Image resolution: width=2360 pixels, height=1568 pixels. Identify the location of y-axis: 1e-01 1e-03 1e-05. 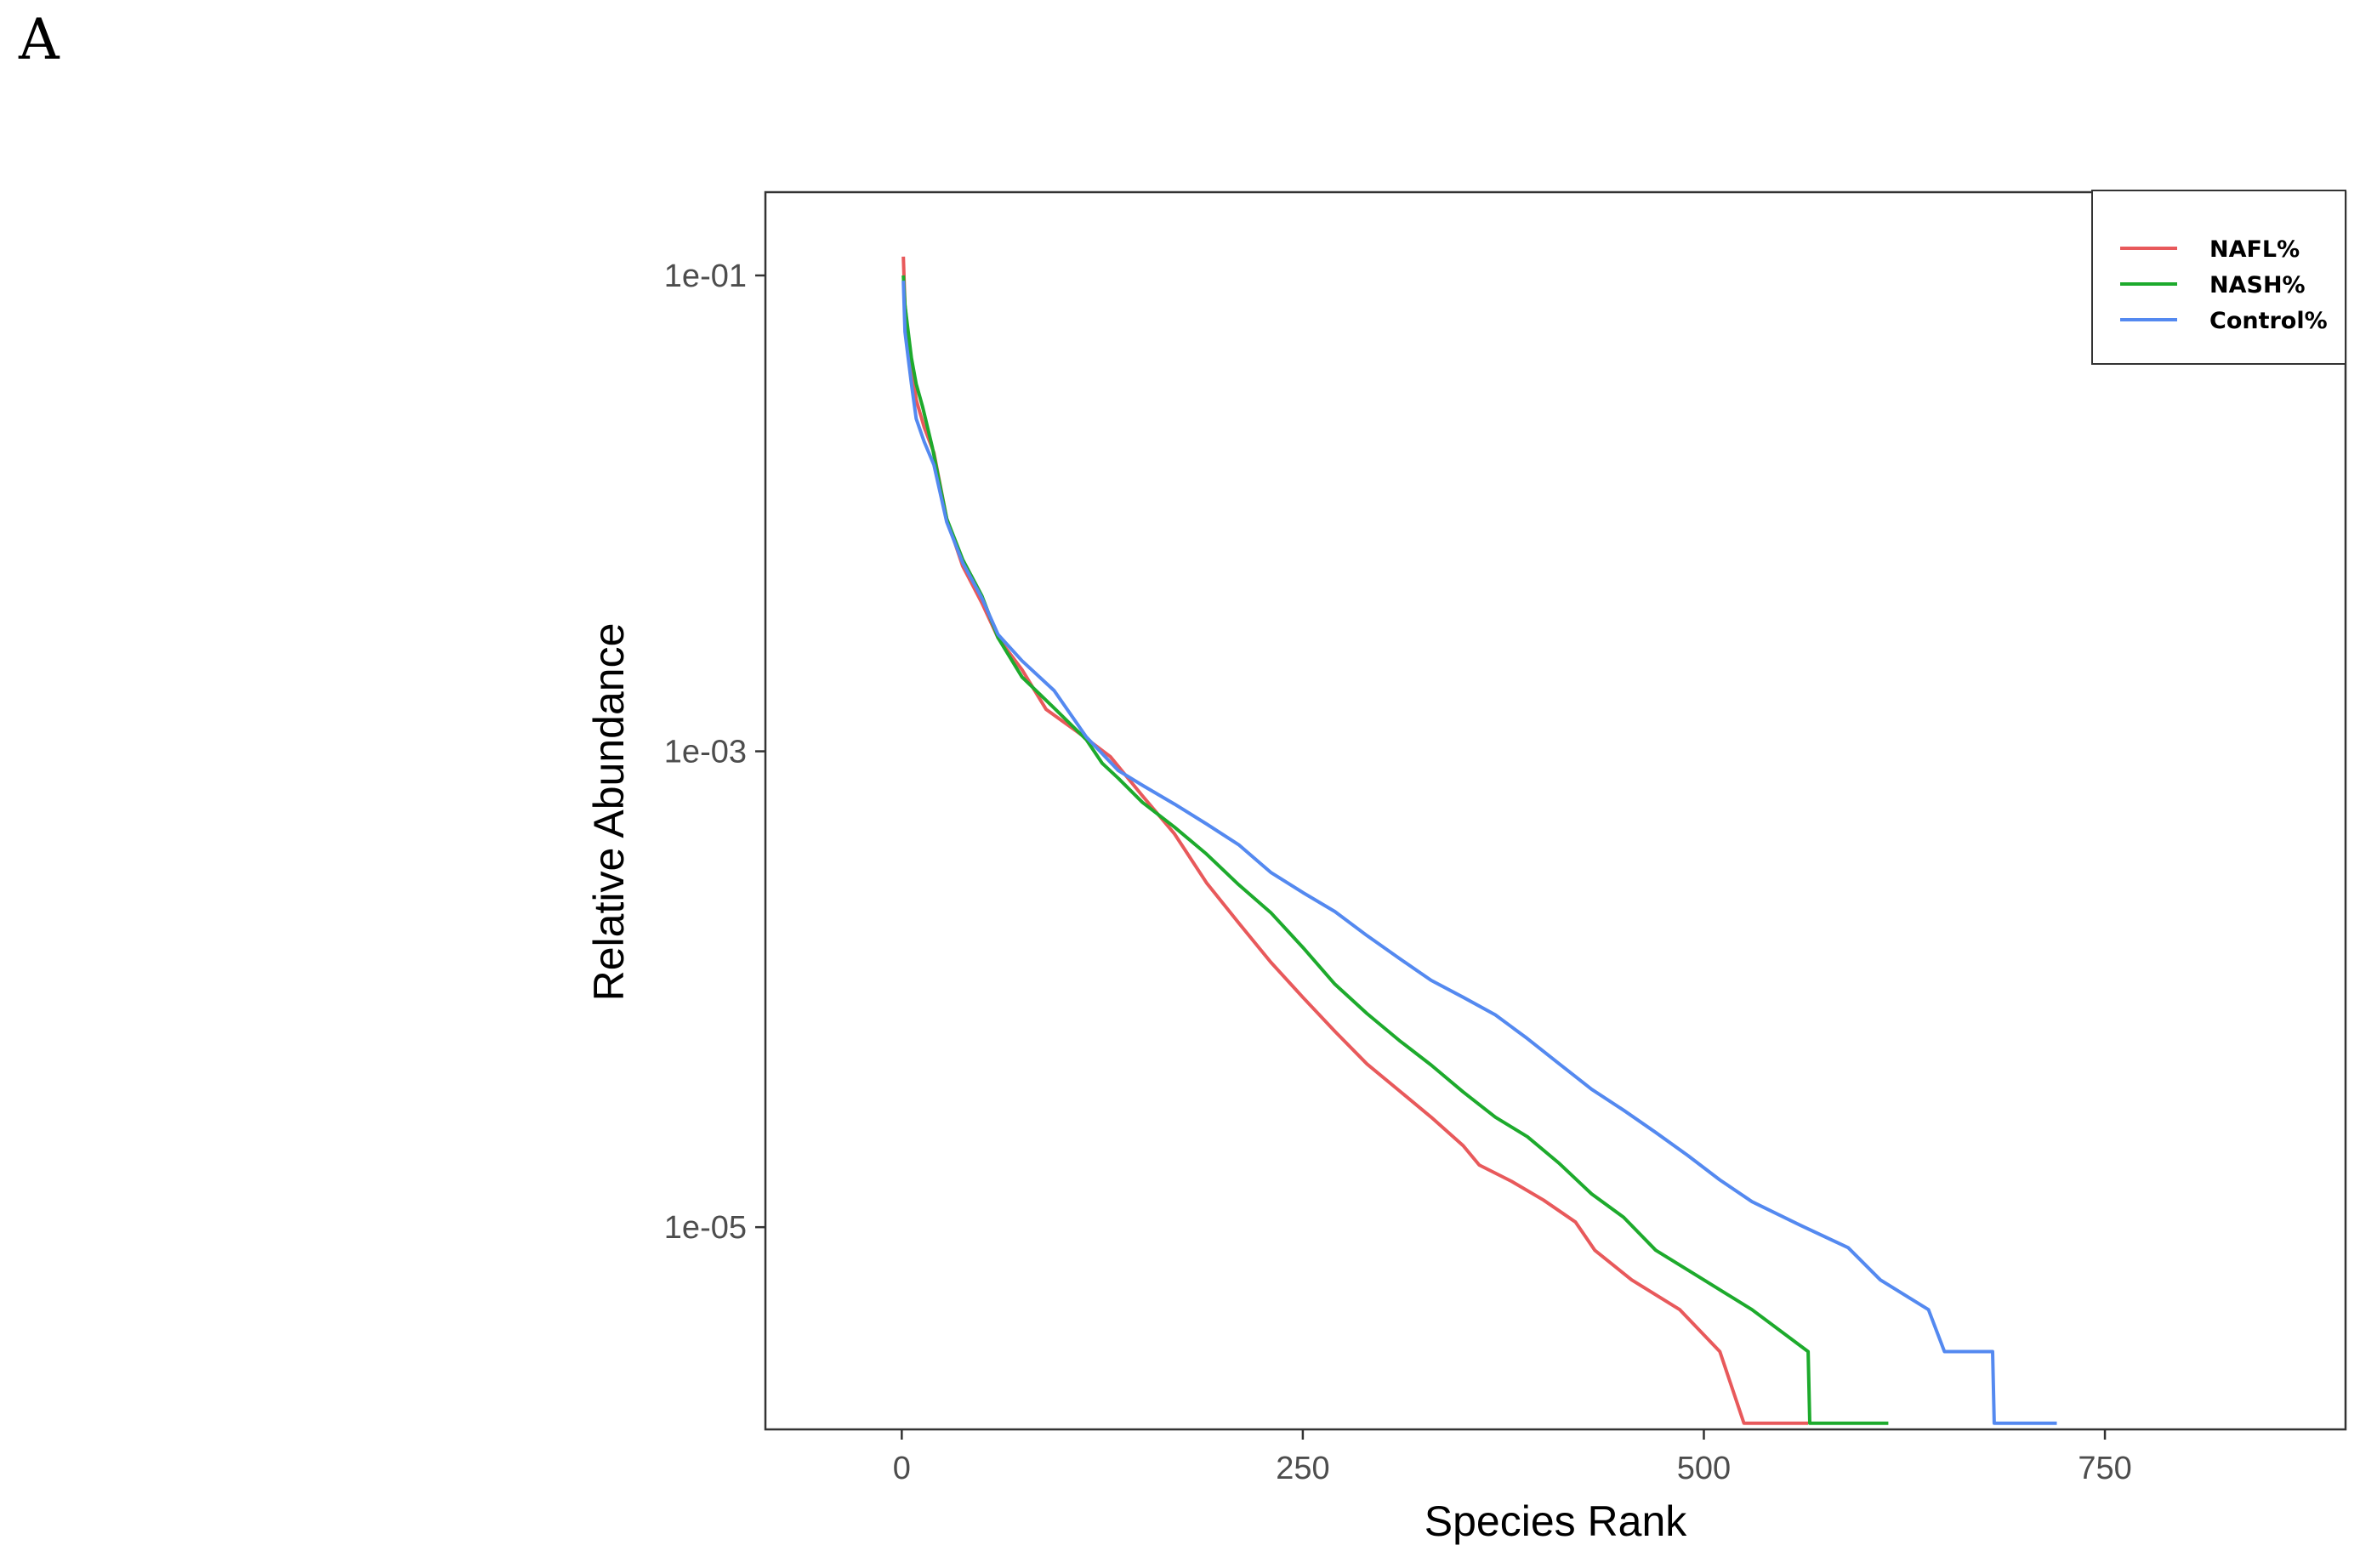
(714, 752).